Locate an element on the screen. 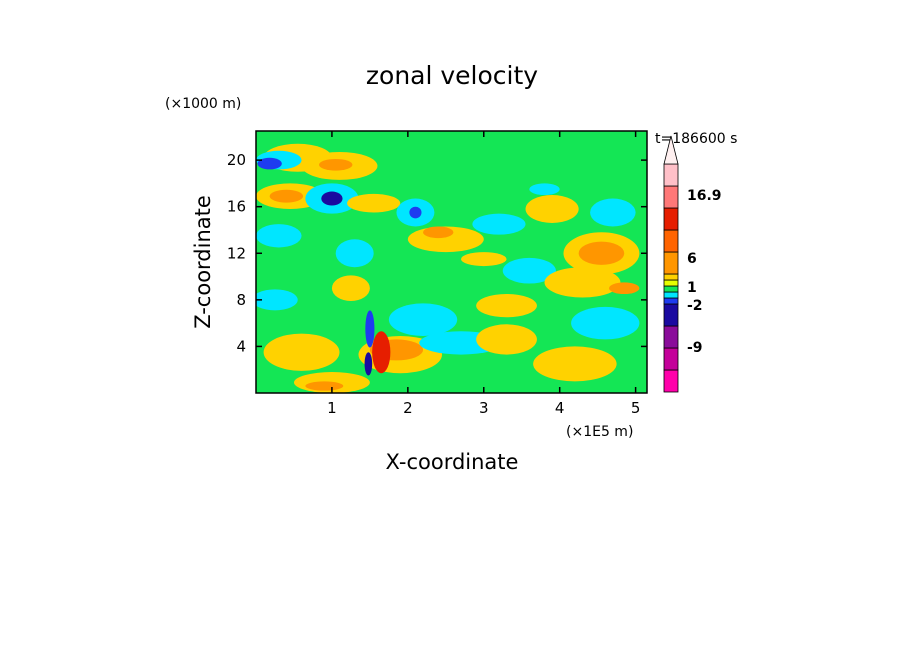  colorbar: 16.9 6 1 -2 -9 is located at coordinates (692, 264).